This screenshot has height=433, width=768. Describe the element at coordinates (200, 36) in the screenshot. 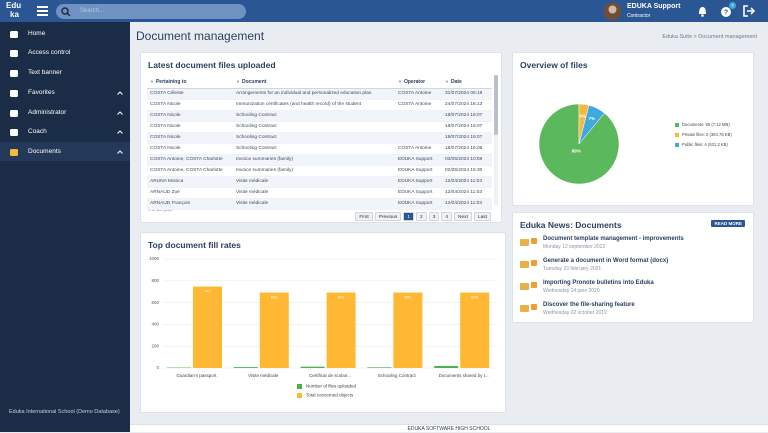

I see `page-title: Document management` at that location.